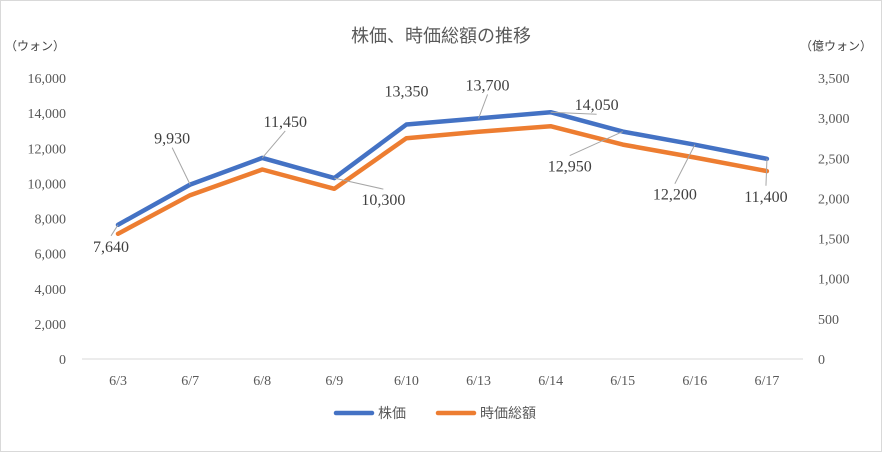 The width and height of the screenshot is (882, 452). What do you see at coordinates (406, 92) in the screenshot?
I see `data-label: 13,350` at bounding box center [406, 92].